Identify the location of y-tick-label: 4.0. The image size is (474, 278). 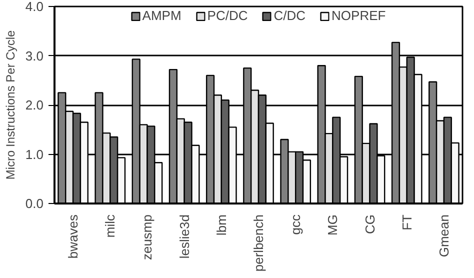
(34, 7).